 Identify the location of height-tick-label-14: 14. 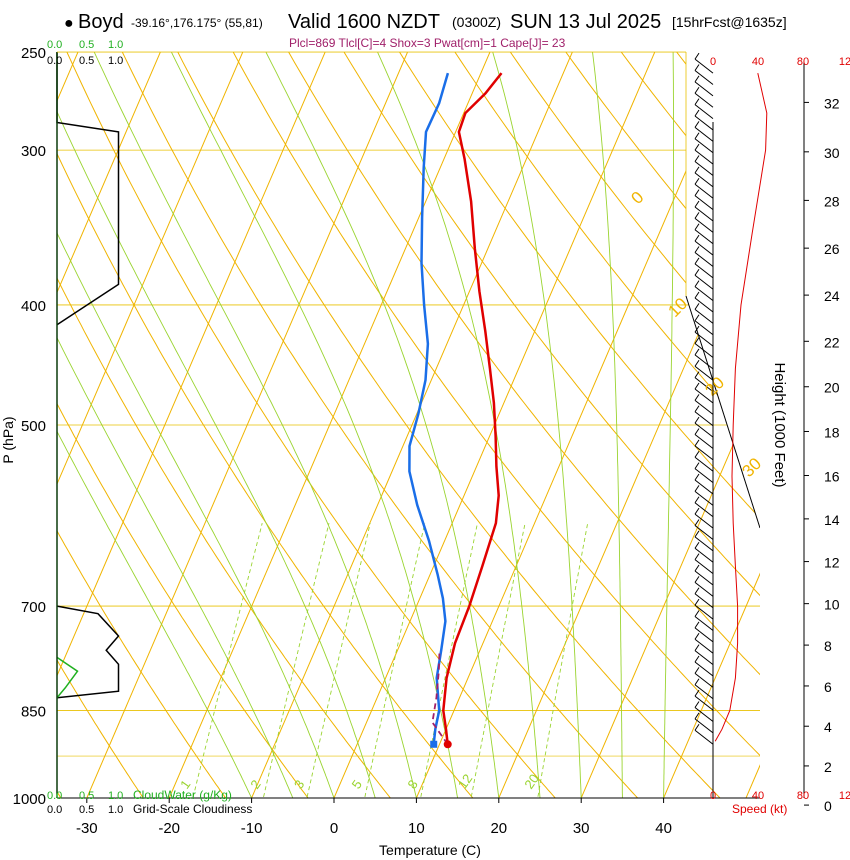
(832, 520).